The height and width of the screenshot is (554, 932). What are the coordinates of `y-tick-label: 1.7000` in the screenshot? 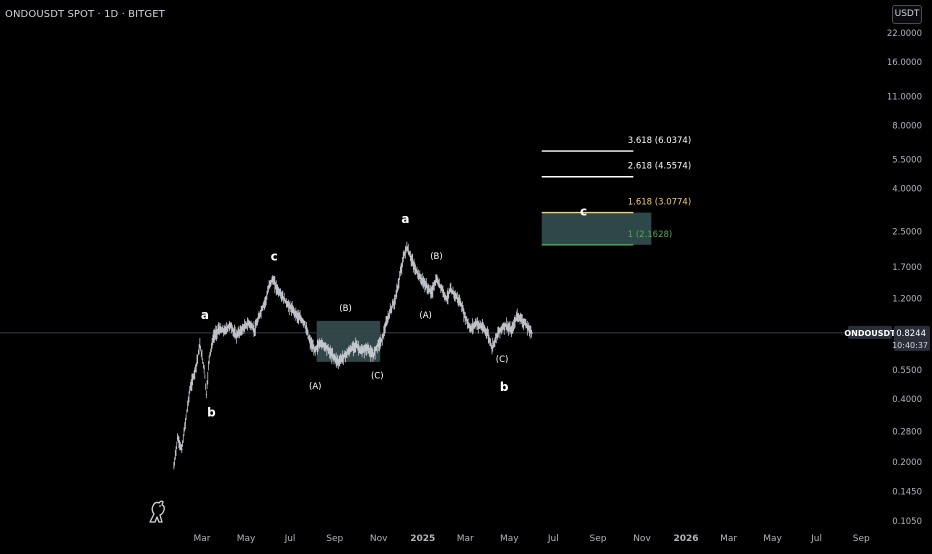 It's located at (907, 268).